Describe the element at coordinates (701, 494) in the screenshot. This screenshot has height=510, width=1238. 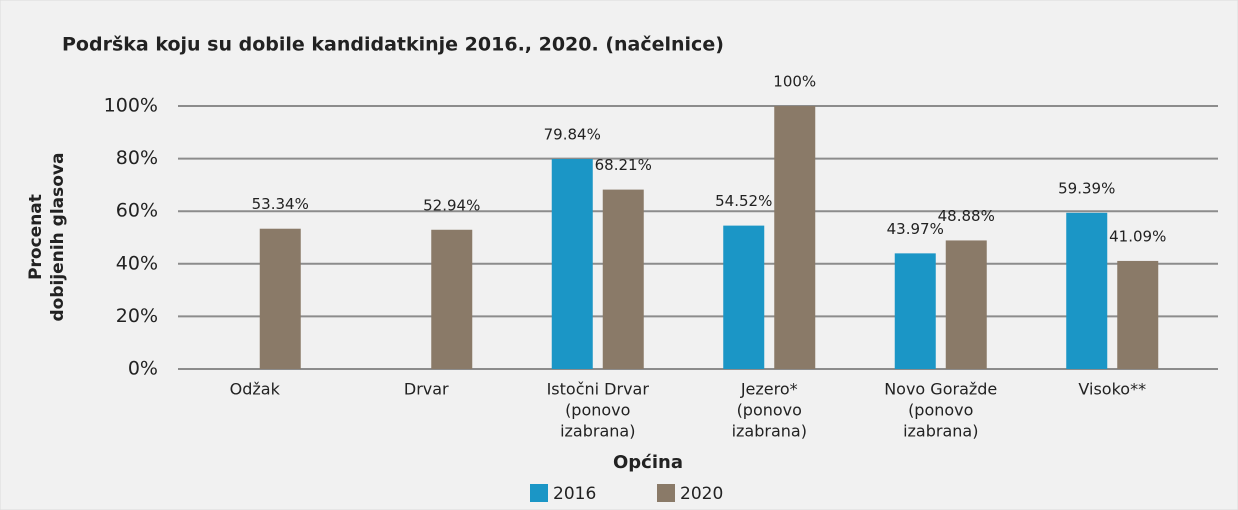
I see `legend-label: 2020` at that location.